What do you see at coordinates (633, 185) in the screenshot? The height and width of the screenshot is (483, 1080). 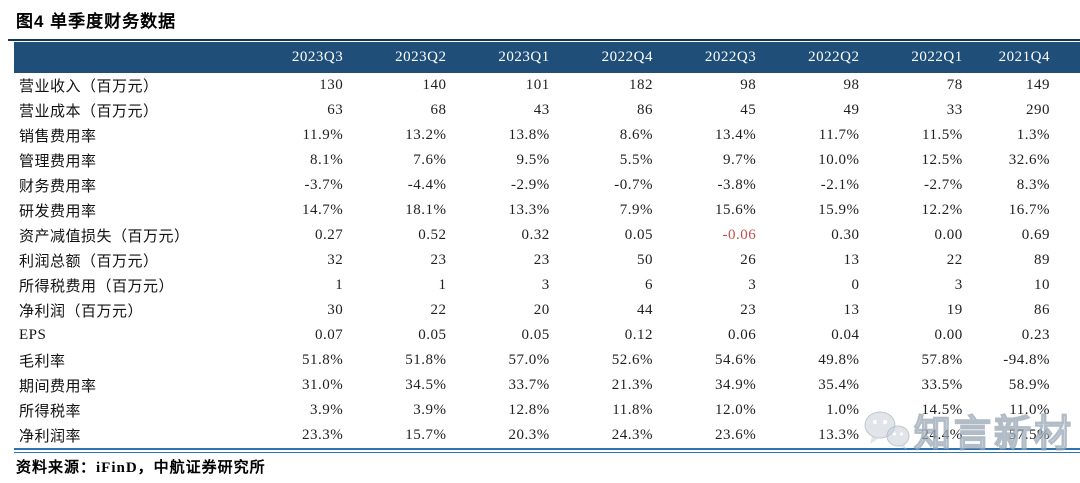 I see `cell: -0.7%` at bounding box center [633, 185].